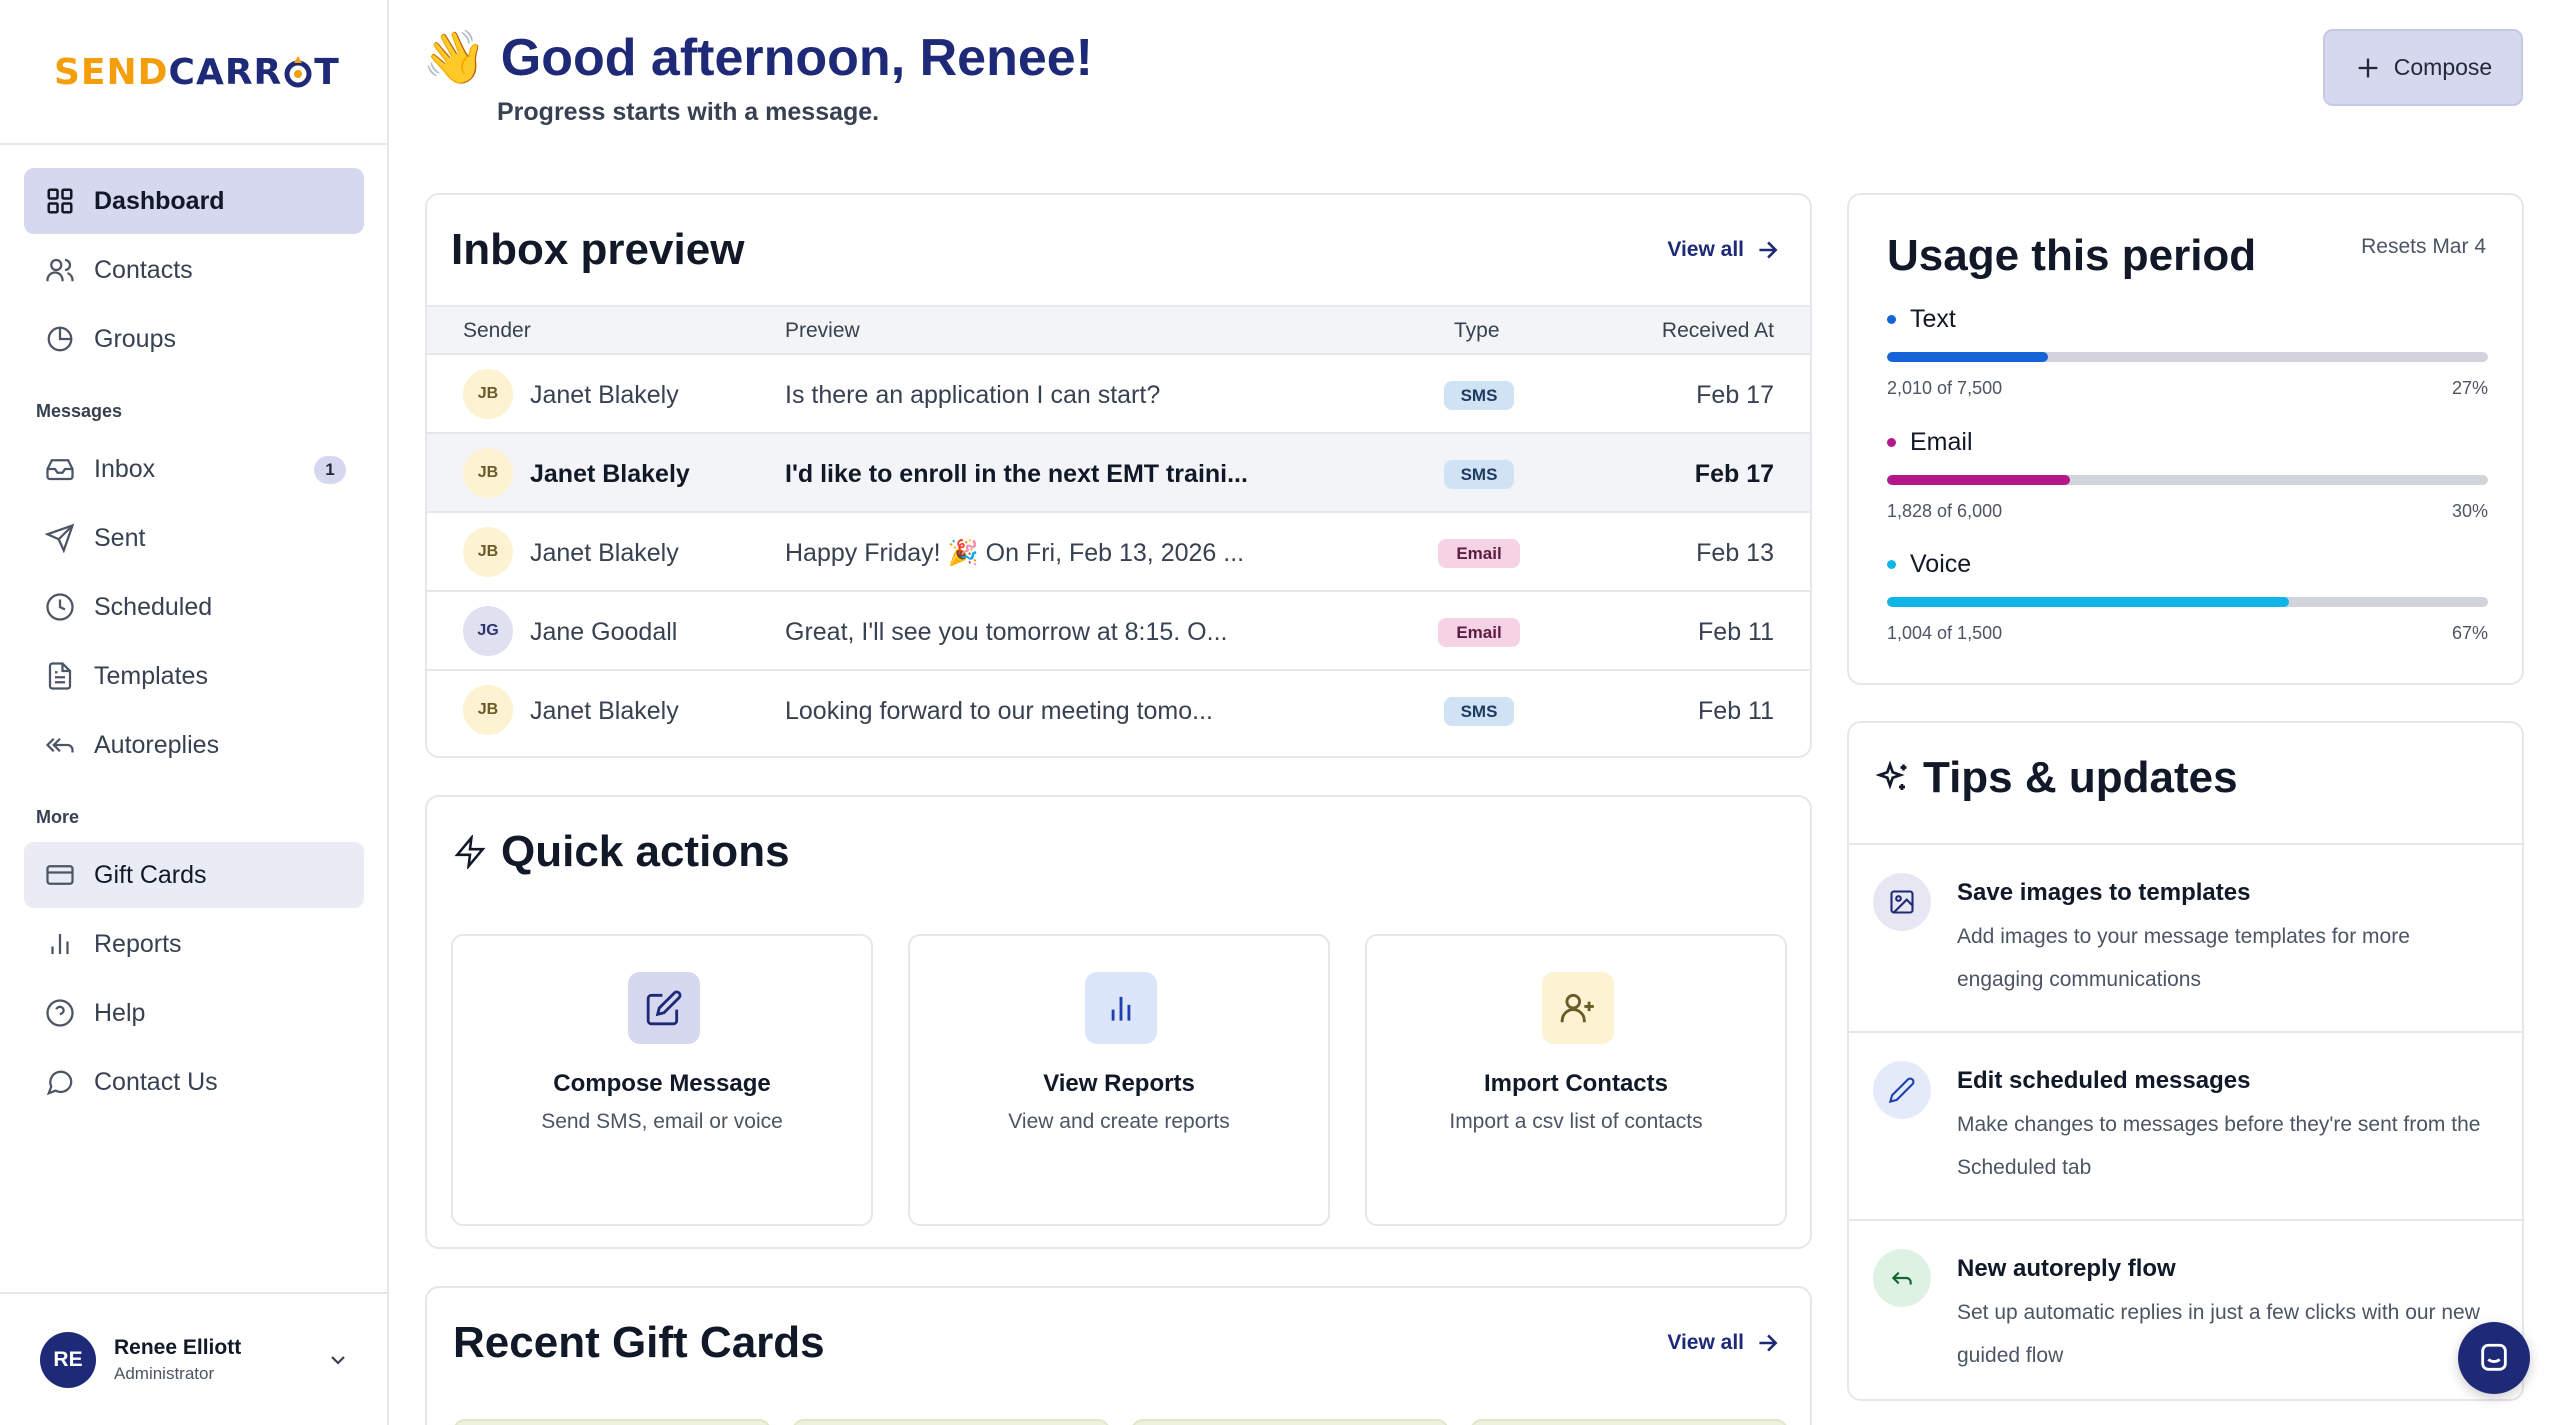 The width and height of the screenshot is (2560, 1425). Describe the element at coordinates (157, 744) in the screenshot. I see `sidebar-item-label: Autoreplies` at that location.